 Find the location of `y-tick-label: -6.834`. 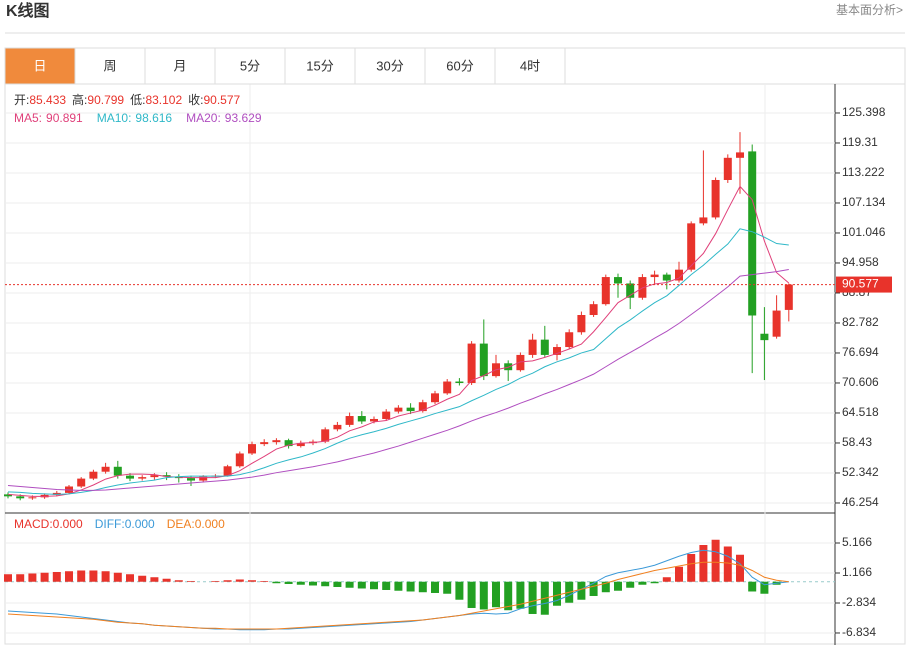

y-tick-label: -6.834 is located at coordinates (859, 632).